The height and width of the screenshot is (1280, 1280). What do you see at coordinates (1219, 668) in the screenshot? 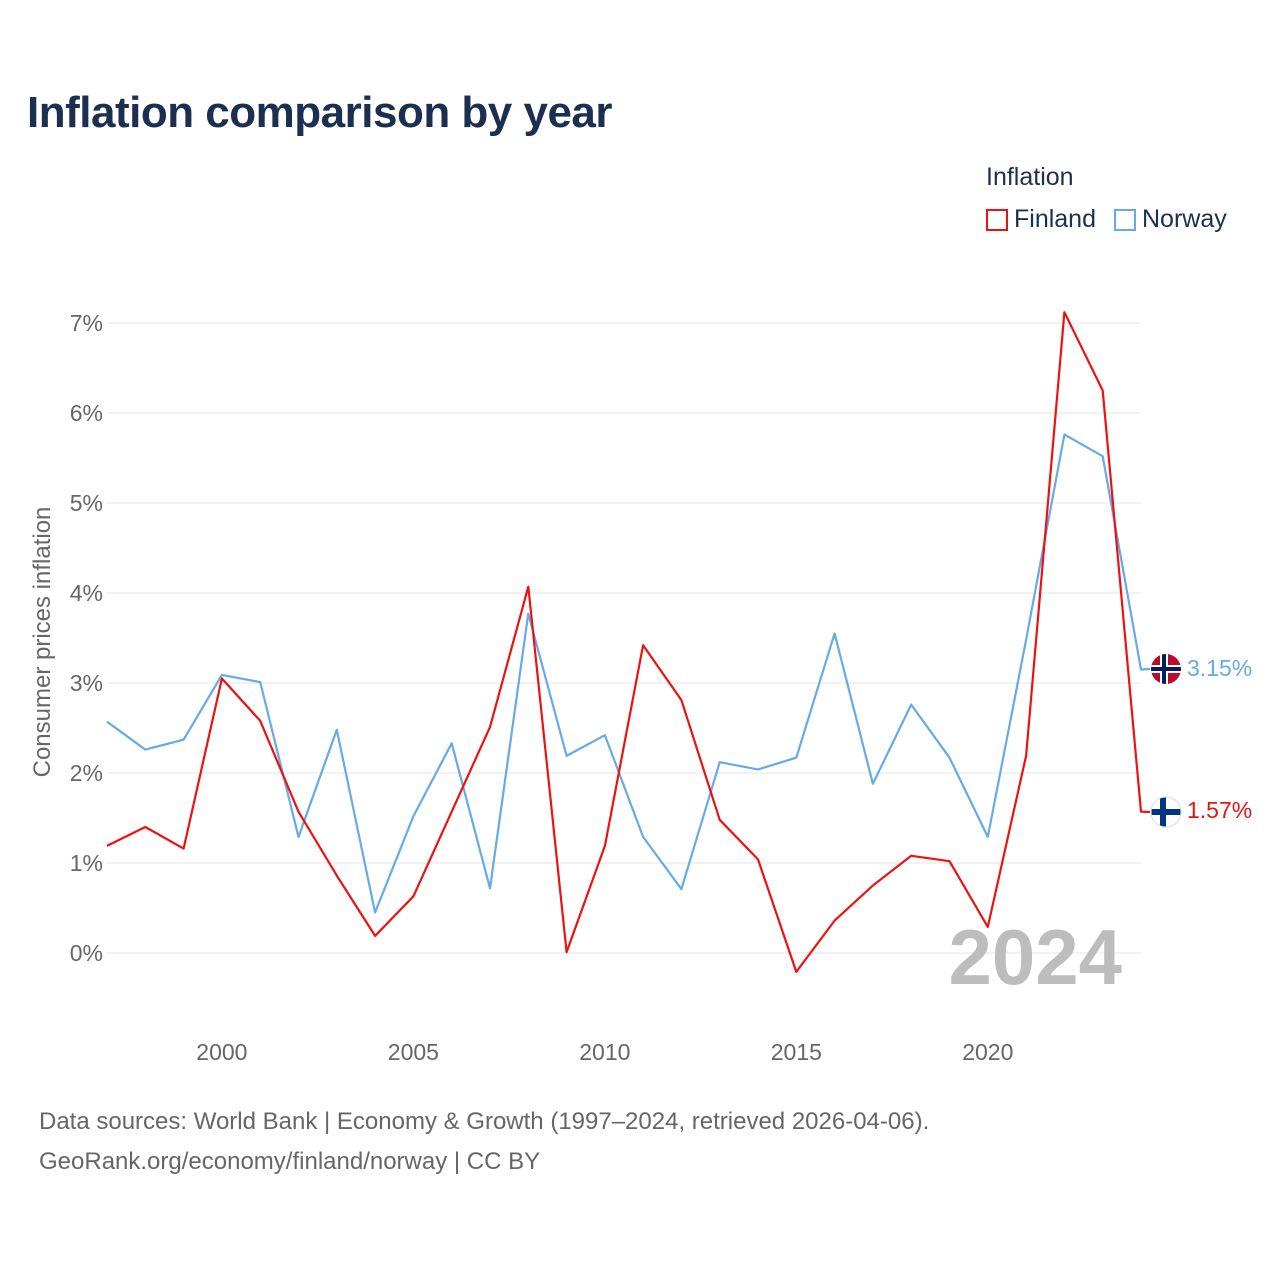
I see `norway-end-label: 3.15%` at bounding box center [1219, 668].